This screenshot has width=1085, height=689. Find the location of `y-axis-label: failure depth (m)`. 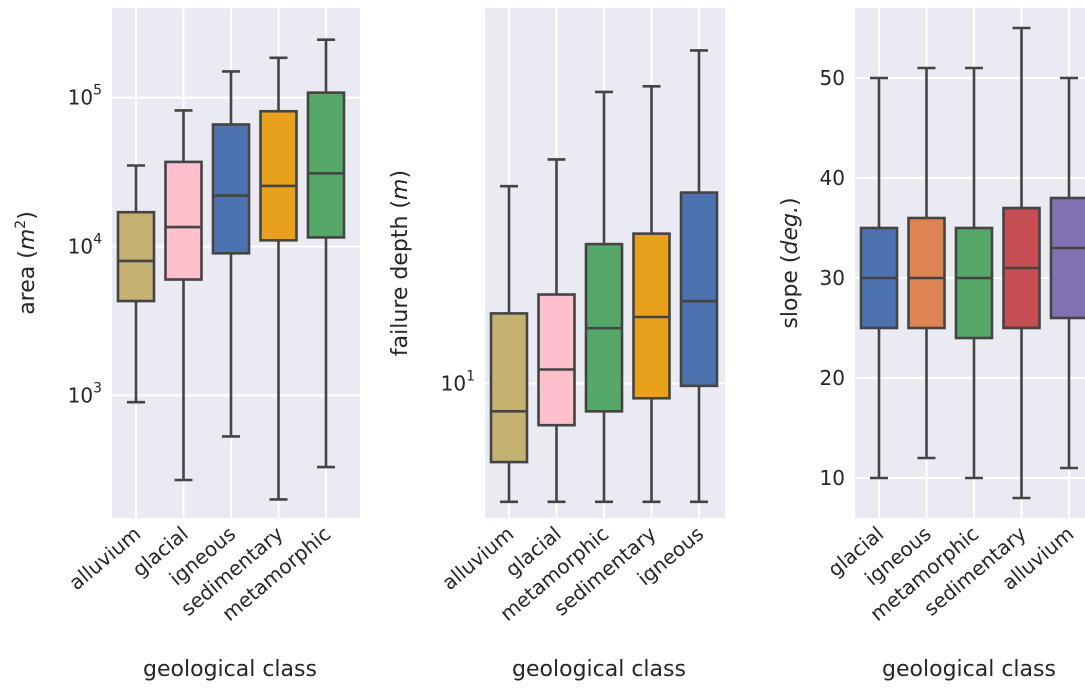

y-axis-label: failure depth (m) is located at coordinates (400, 263).